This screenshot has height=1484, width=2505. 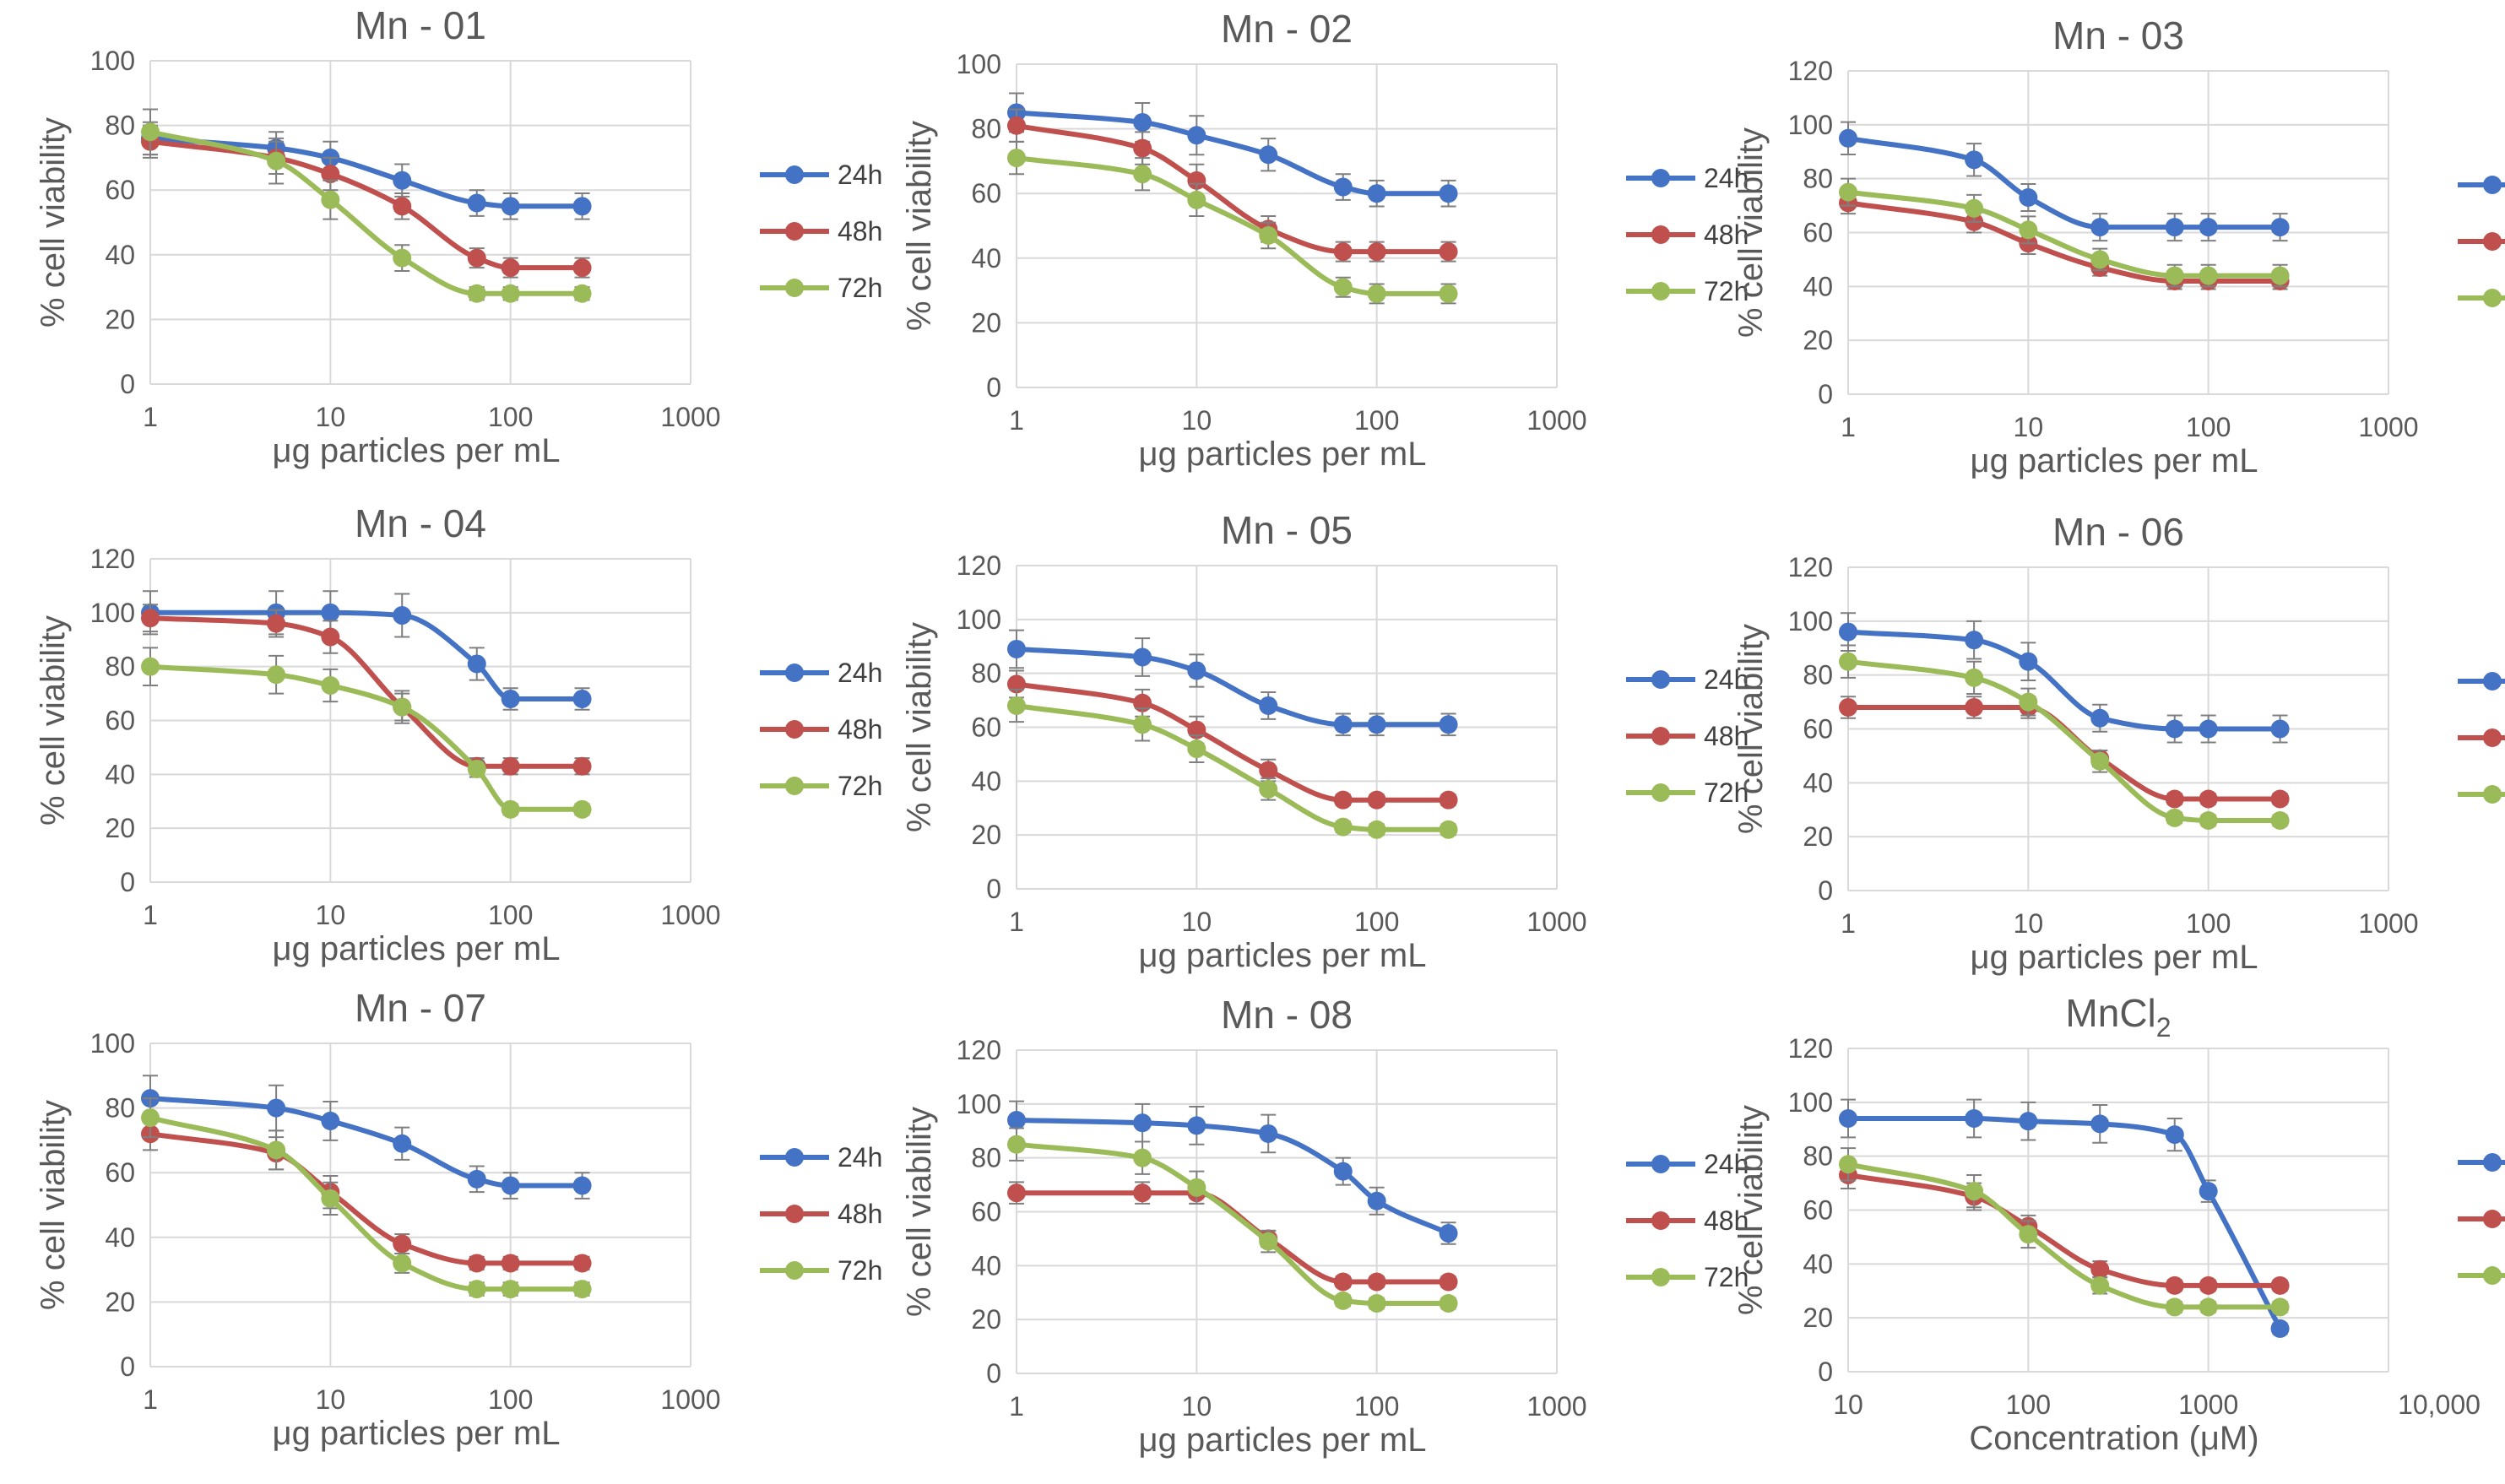 I want to click on x-axis-label: Concentration (μM), so click(x=2113, y=1438).